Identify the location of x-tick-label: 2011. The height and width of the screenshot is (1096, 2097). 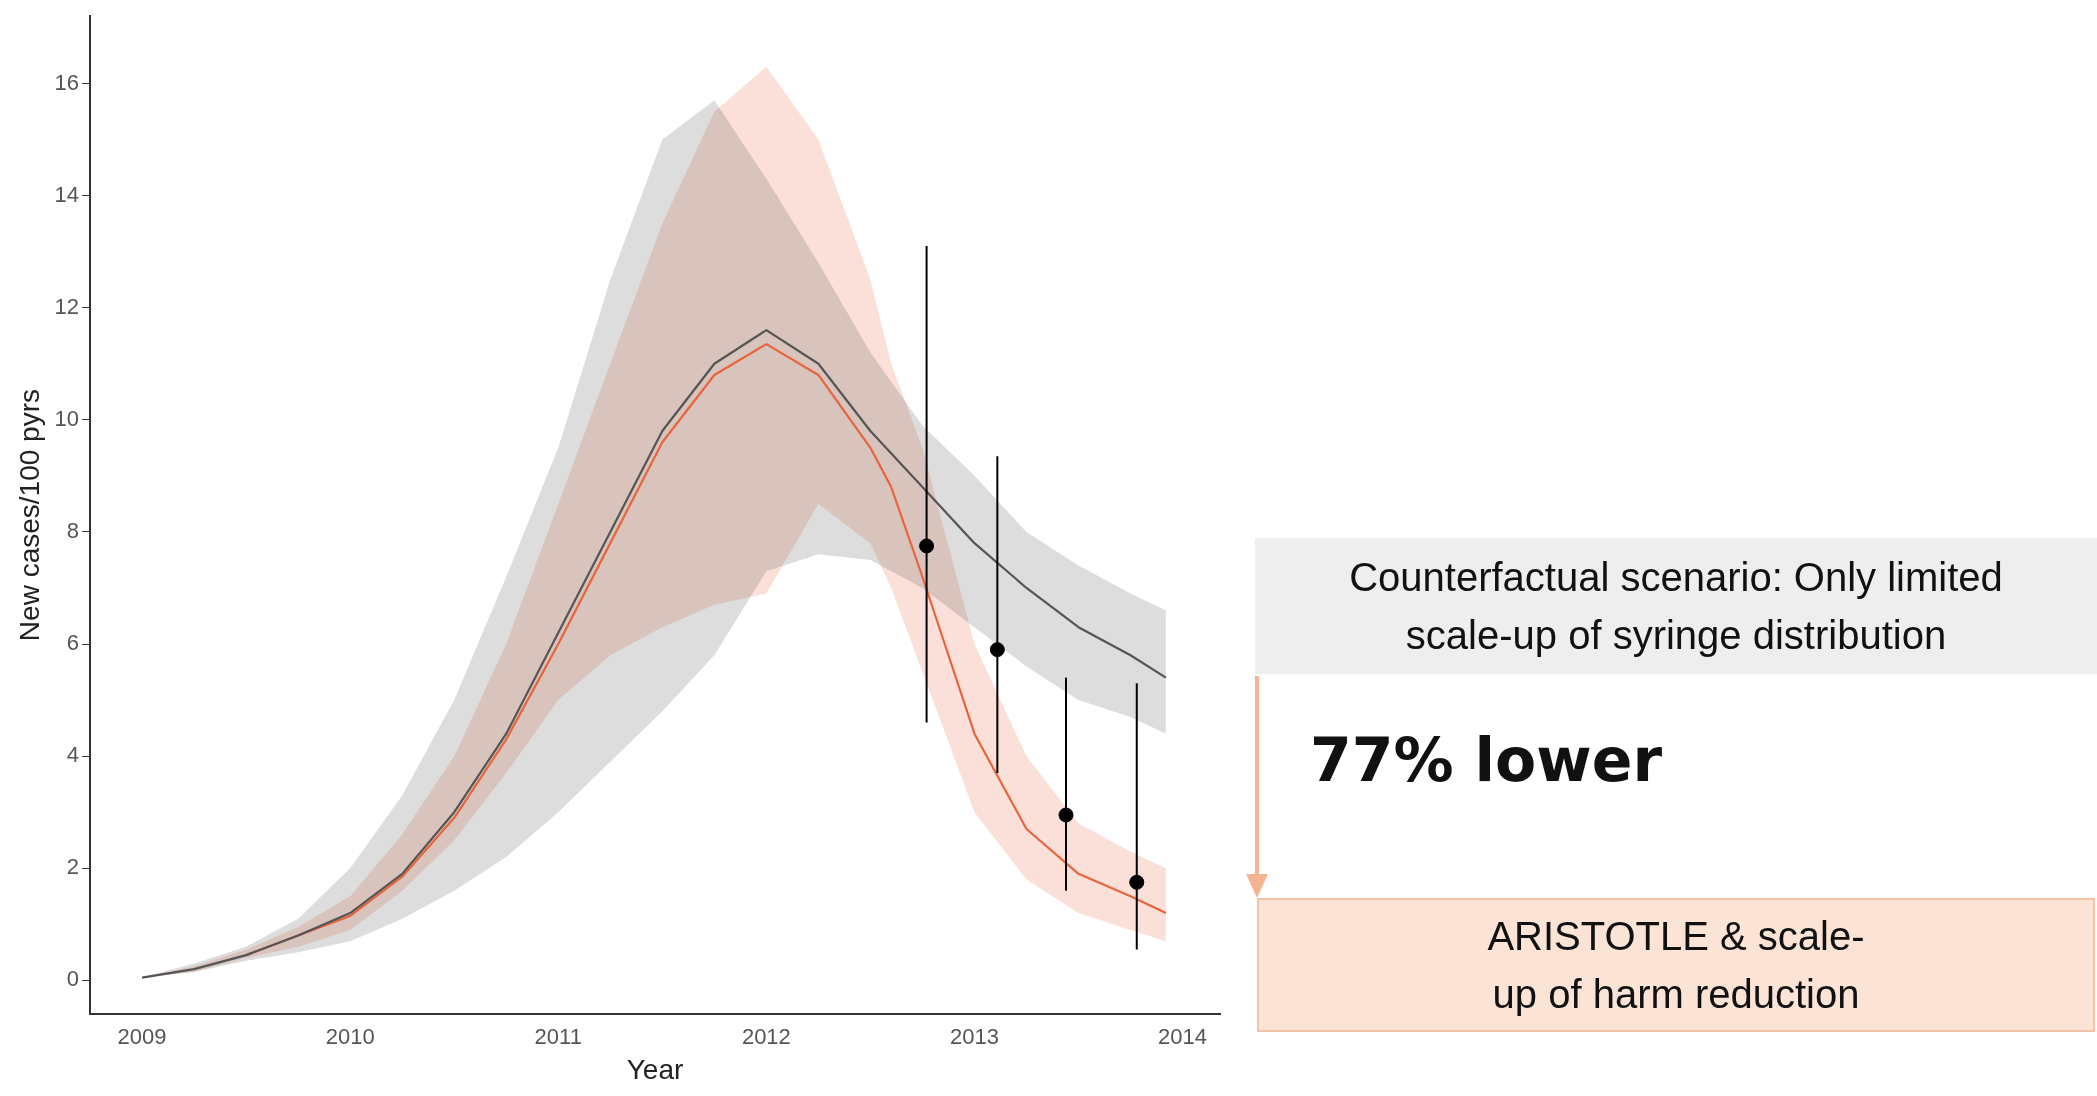
(558, 1037).